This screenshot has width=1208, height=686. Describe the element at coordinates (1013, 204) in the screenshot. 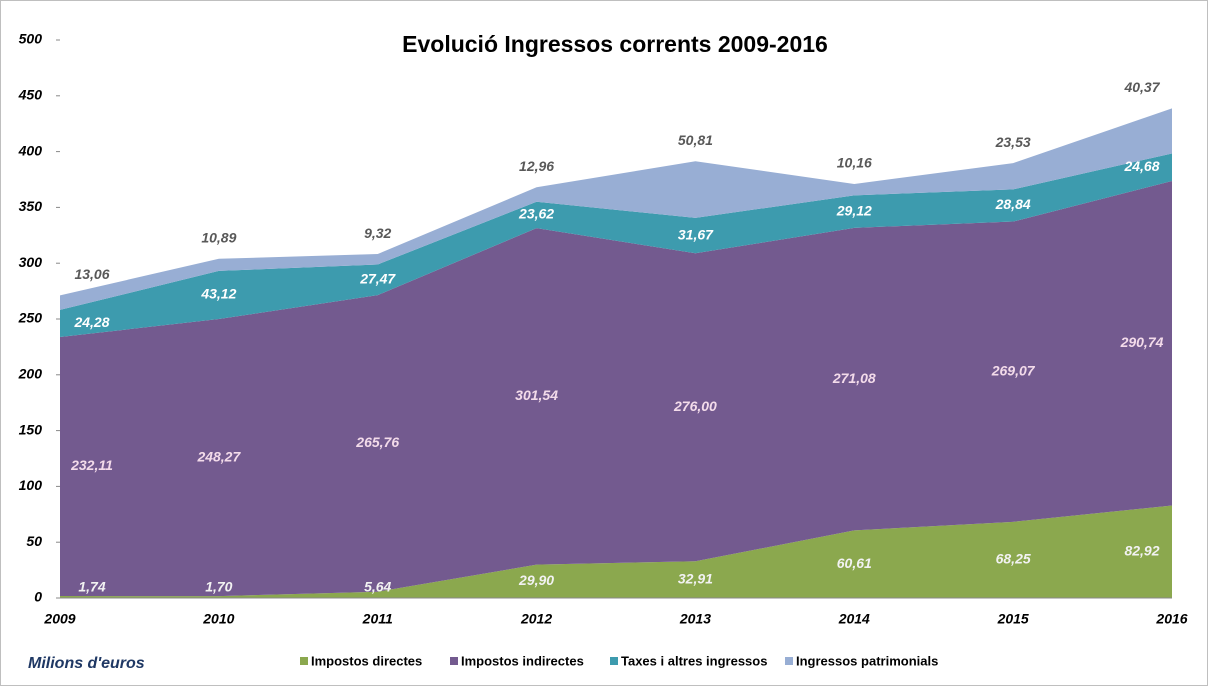

I see `data-label: 28,84` at that location.